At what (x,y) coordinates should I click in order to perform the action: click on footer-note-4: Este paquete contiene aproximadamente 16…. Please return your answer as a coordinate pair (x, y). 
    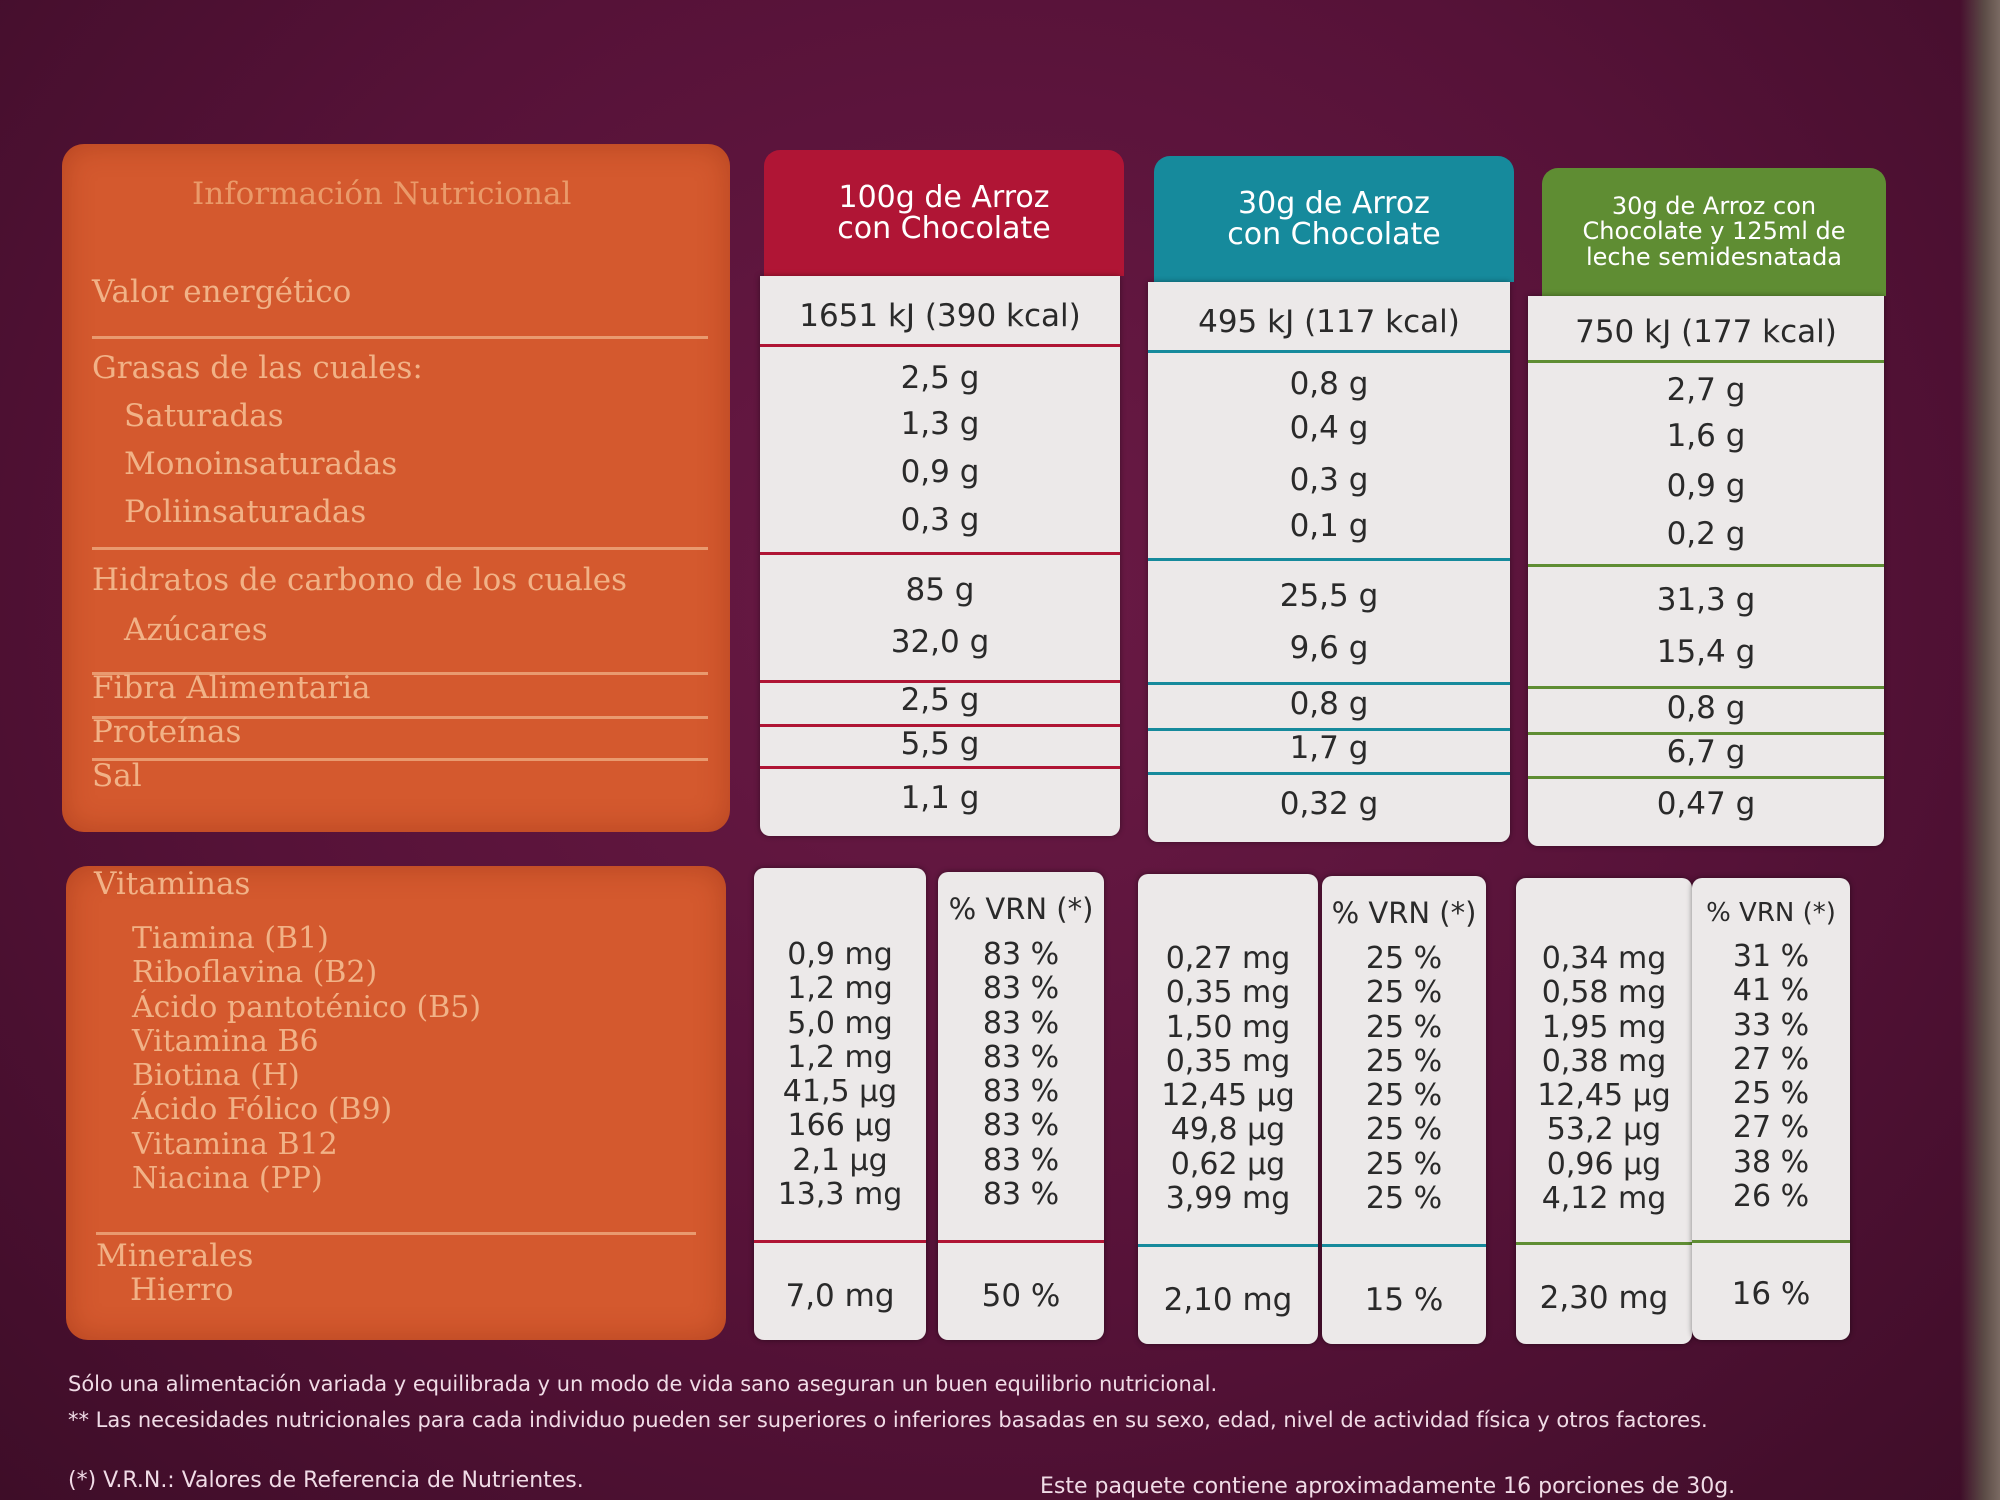
    Looking at the image, I should click on (1388, 1486).